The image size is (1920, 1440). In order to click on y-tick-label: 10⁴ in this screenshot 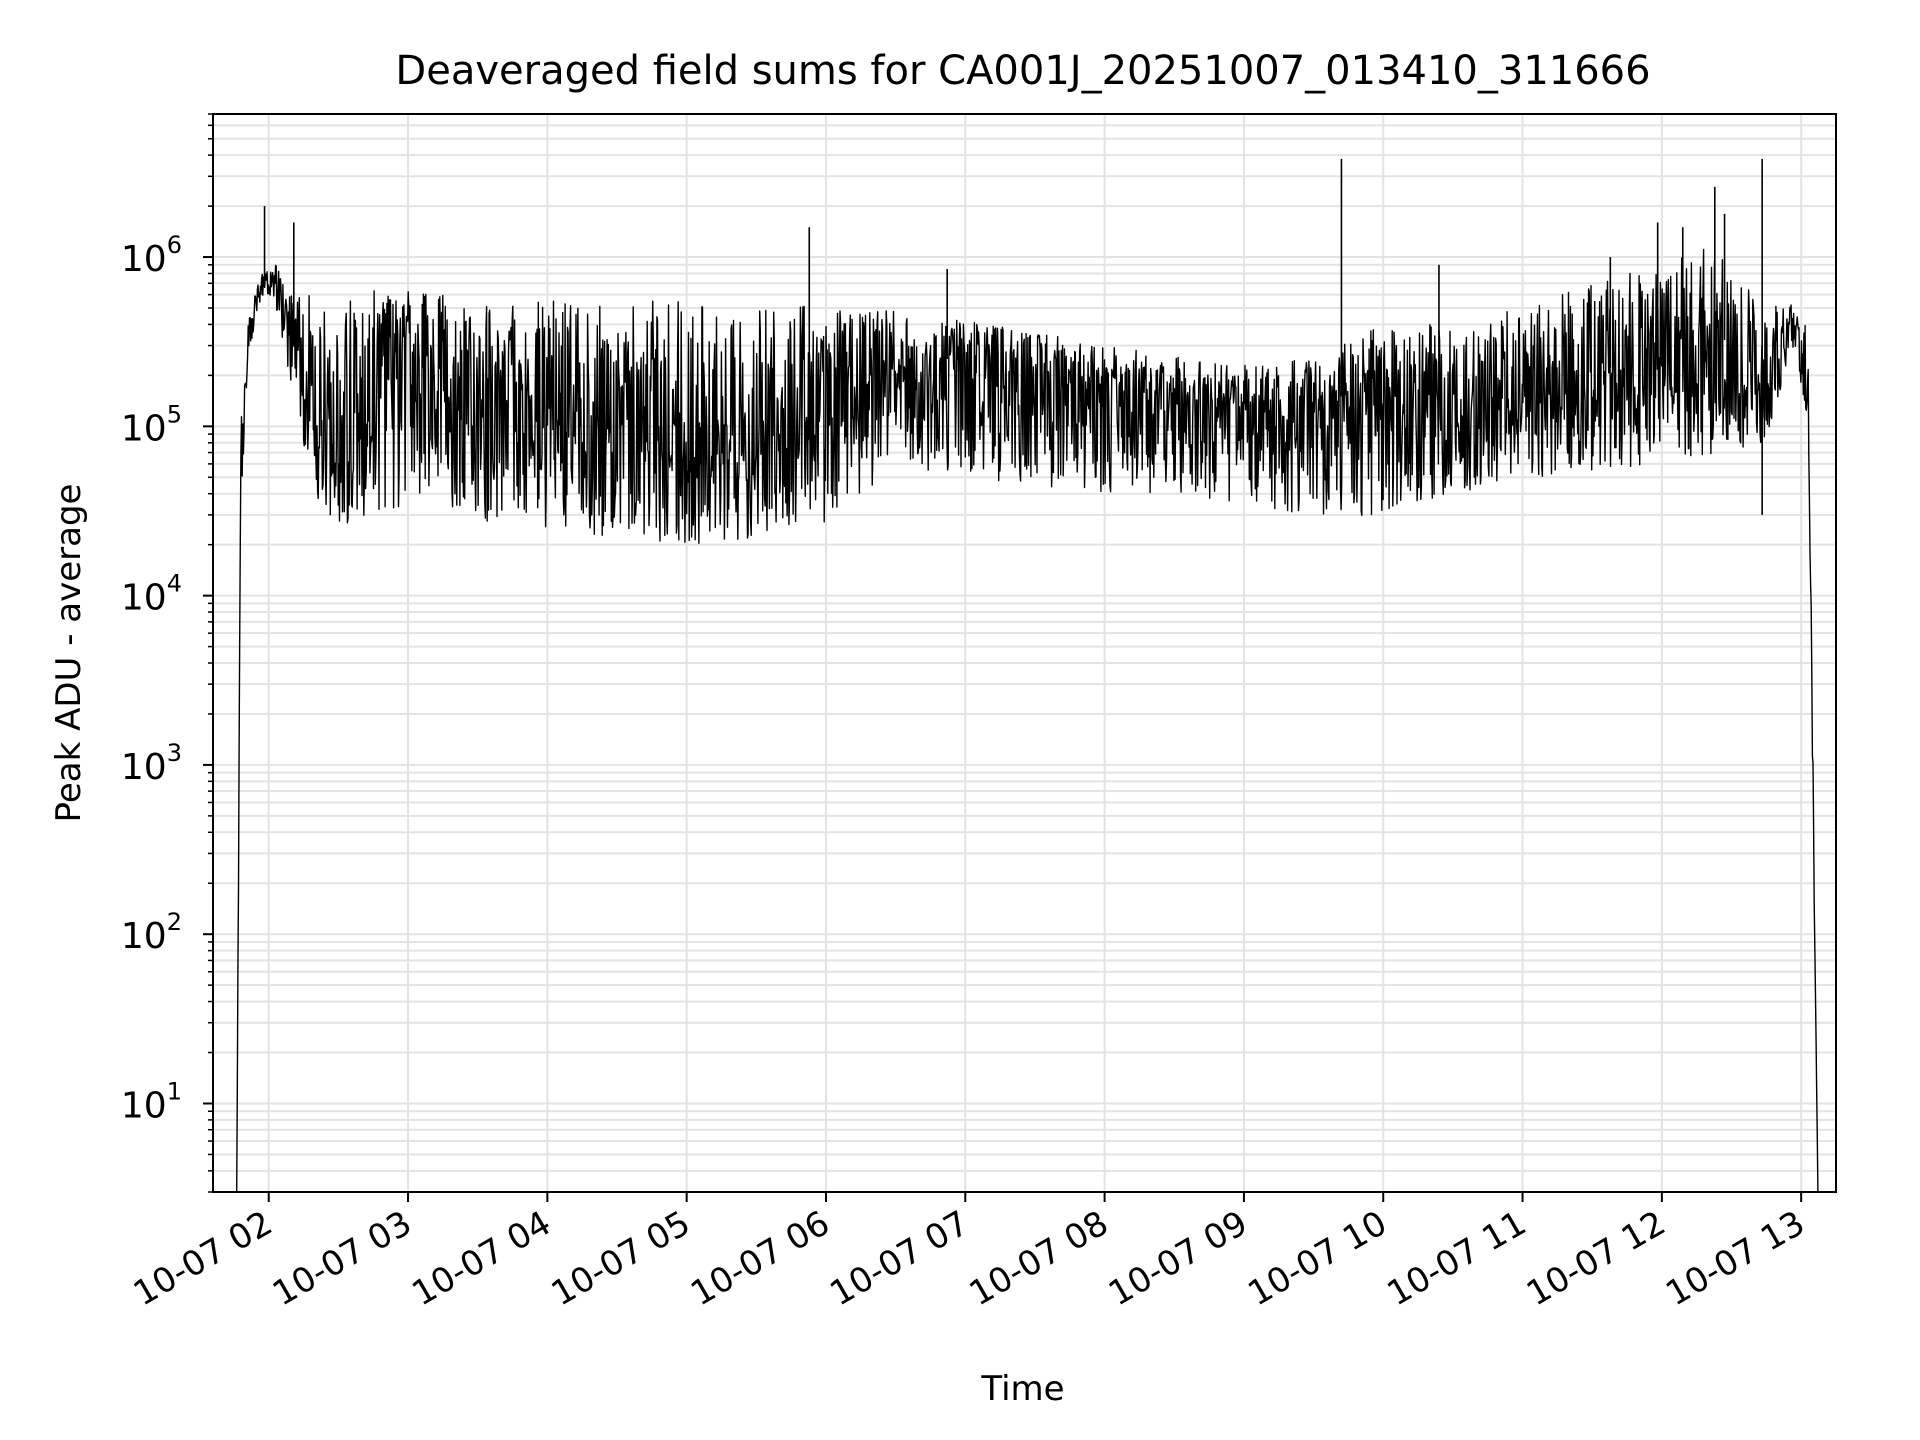, I will do `click(151, 594)`.